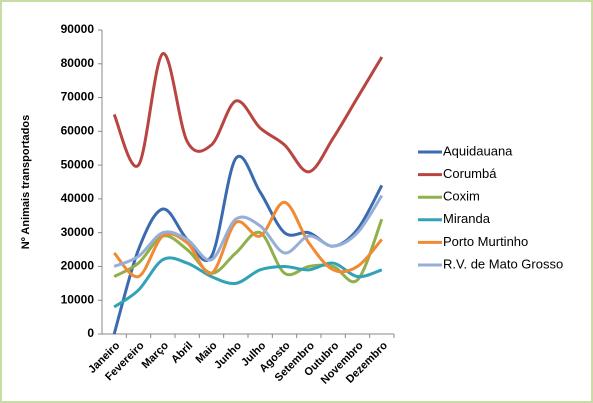 This screenshot has width=593, height=403. Describe the element at coordinates (478, 150) in the screenshot. I see `legend-label: Aquidauana` at that location.